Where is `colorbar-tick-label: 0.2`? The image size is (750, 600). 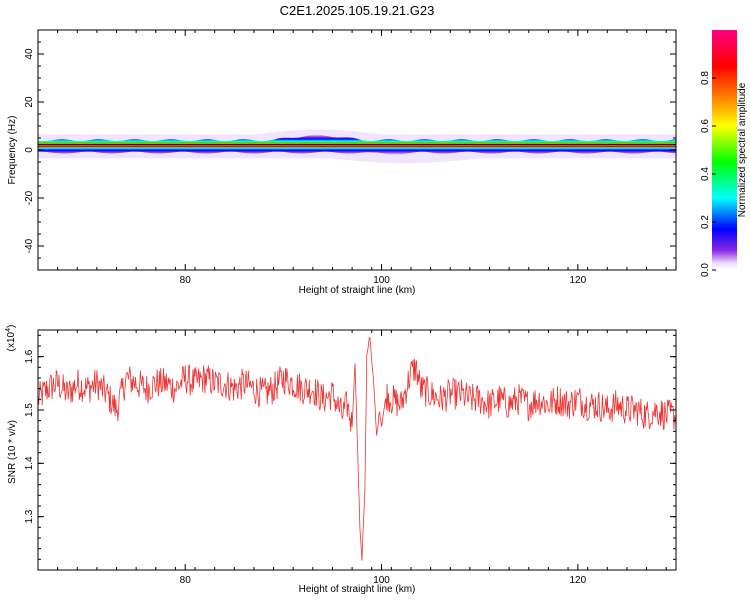 colorbar-tick-label: 0.2 is located at coordinates (705, 222).